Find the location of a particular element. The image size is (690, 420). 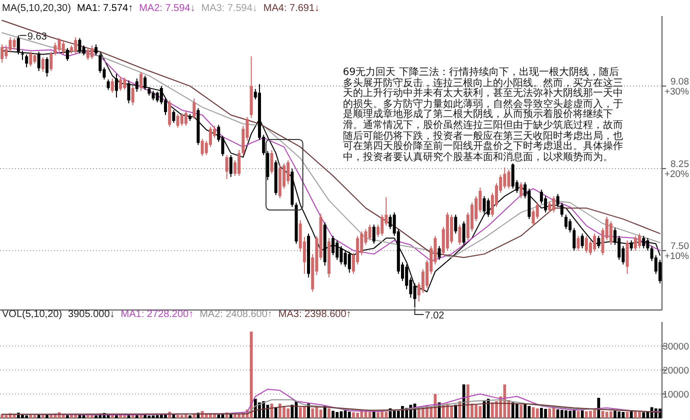

y-tick-label: 8.25 is located at coordinates (679, 164).